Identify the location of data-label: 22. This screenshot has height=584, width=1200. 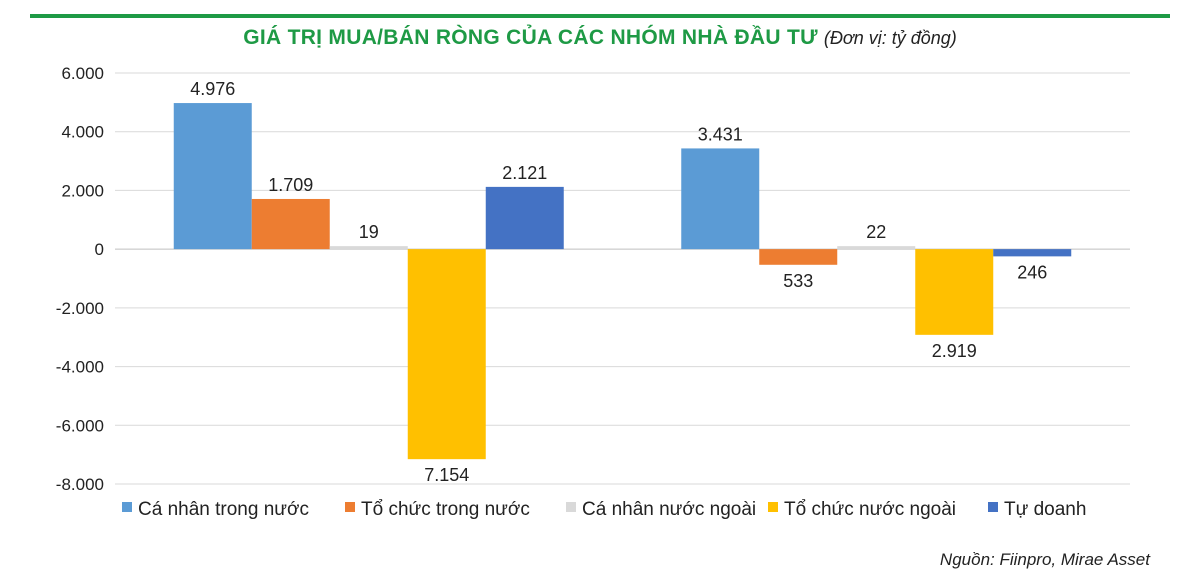
(876, 232).